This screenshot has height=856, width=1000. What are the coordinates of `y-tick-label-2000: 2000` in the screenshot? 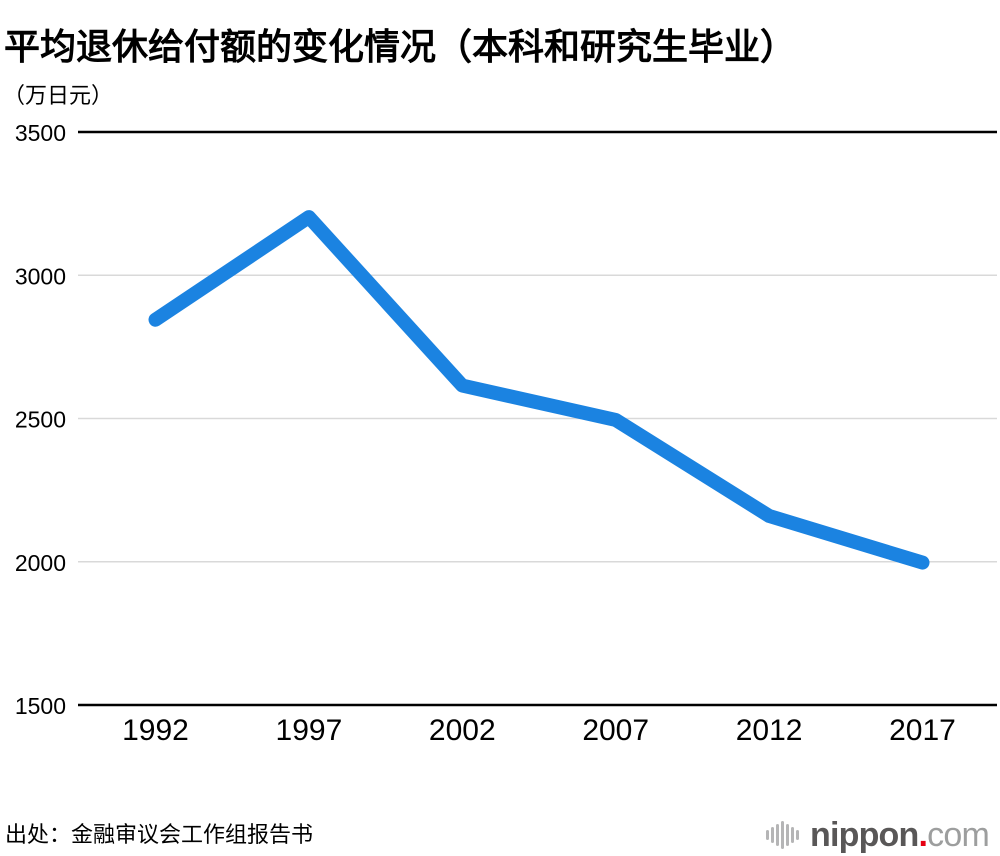 It's located at (40, 563).